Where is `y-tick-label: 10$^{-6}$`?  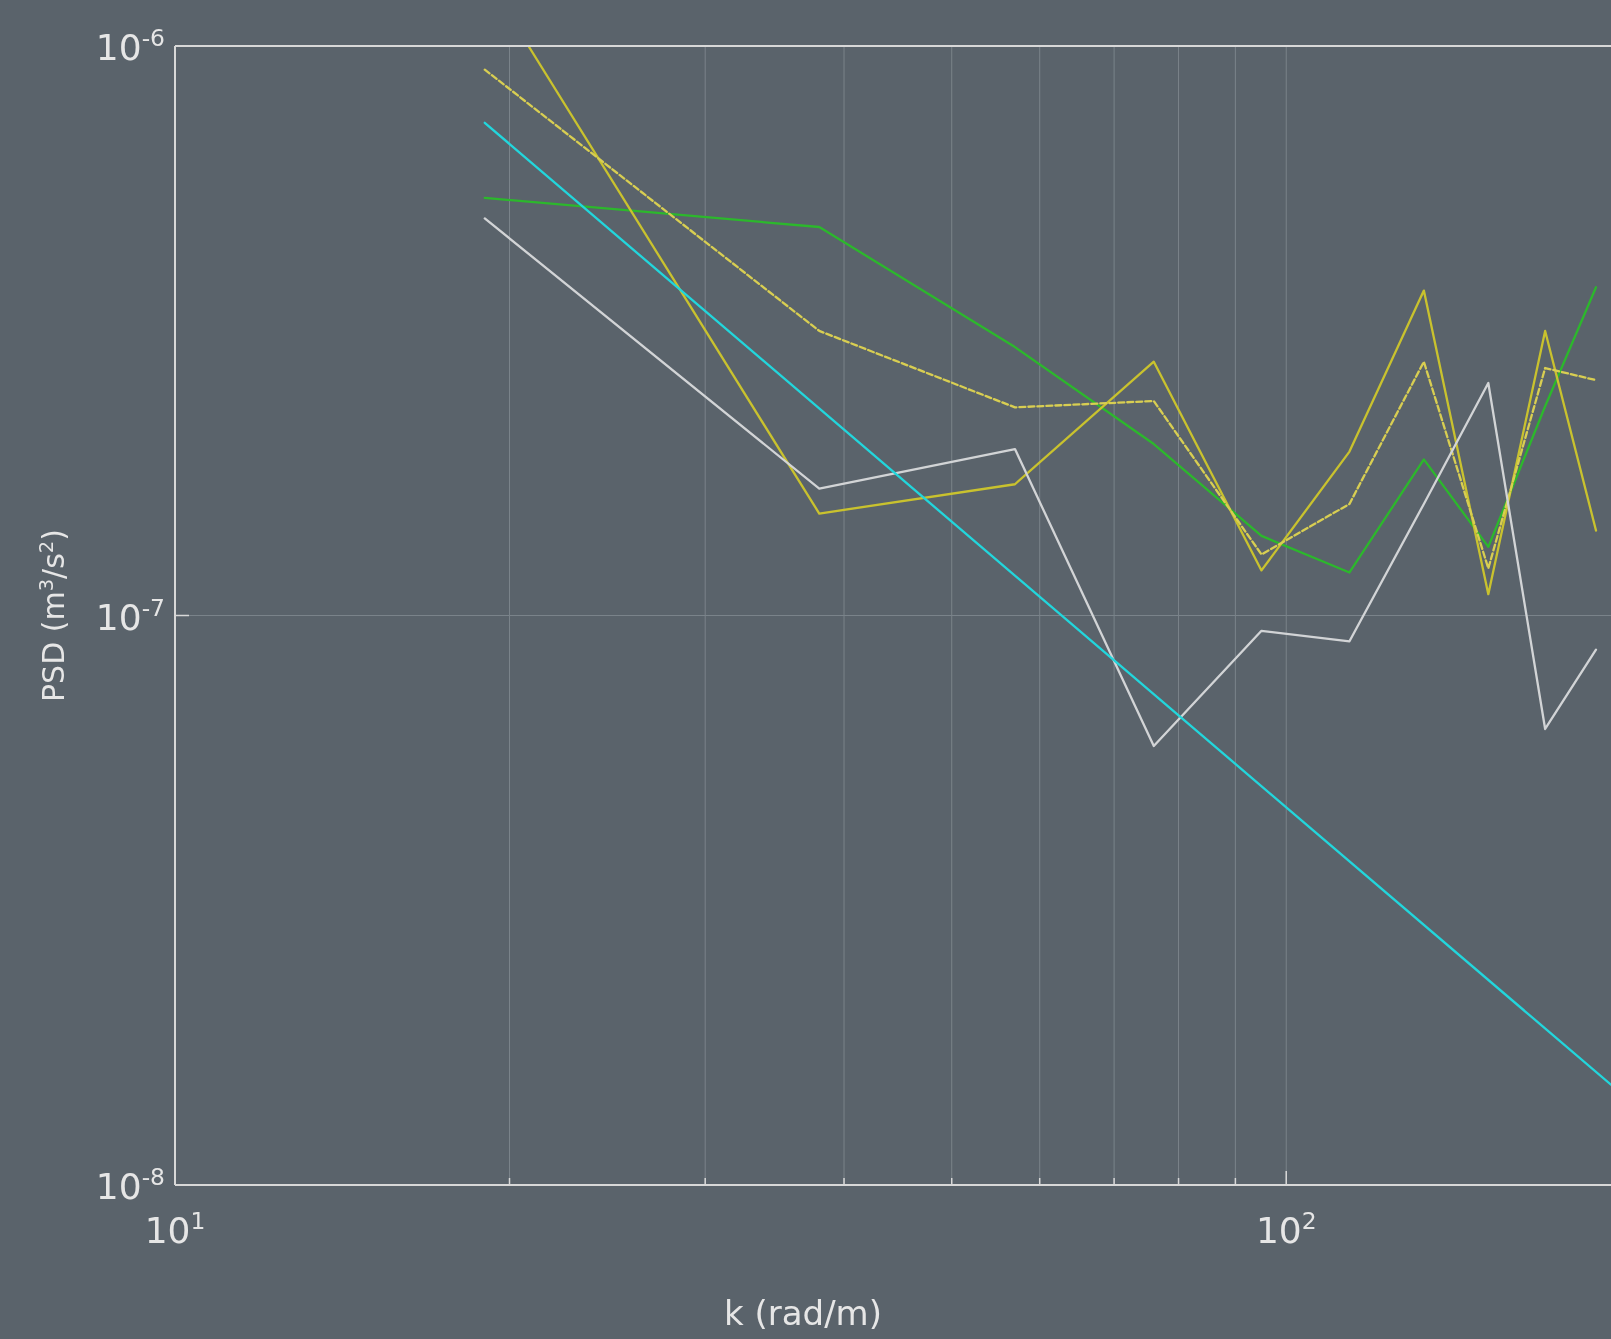
y-tick-label: 10$^{-6}$ is located at coordinates (130, 46).